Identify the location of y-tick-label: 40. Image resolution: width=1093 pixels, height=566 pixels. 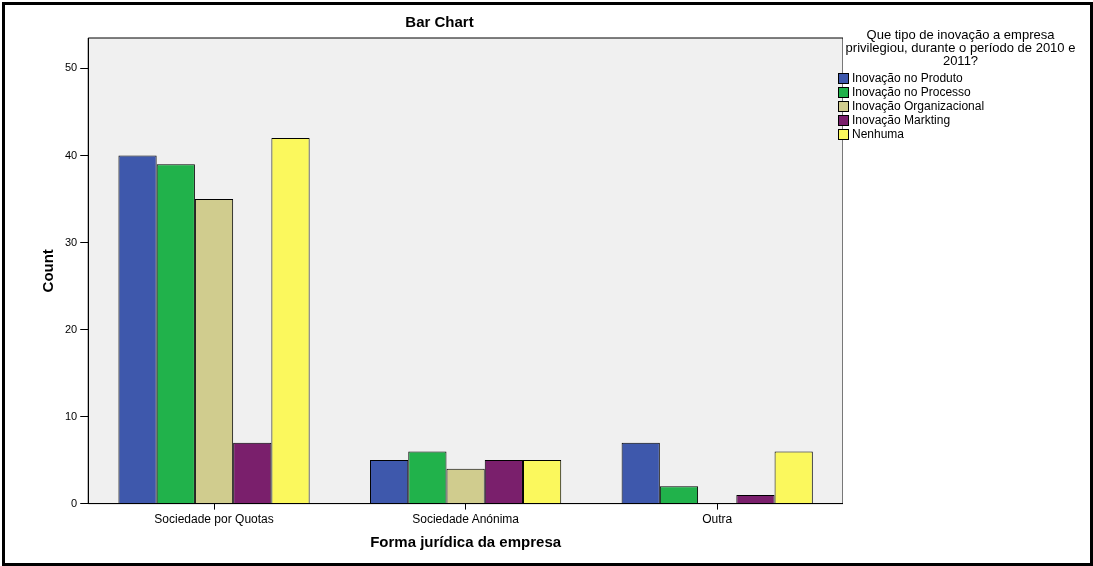
(71, 154).